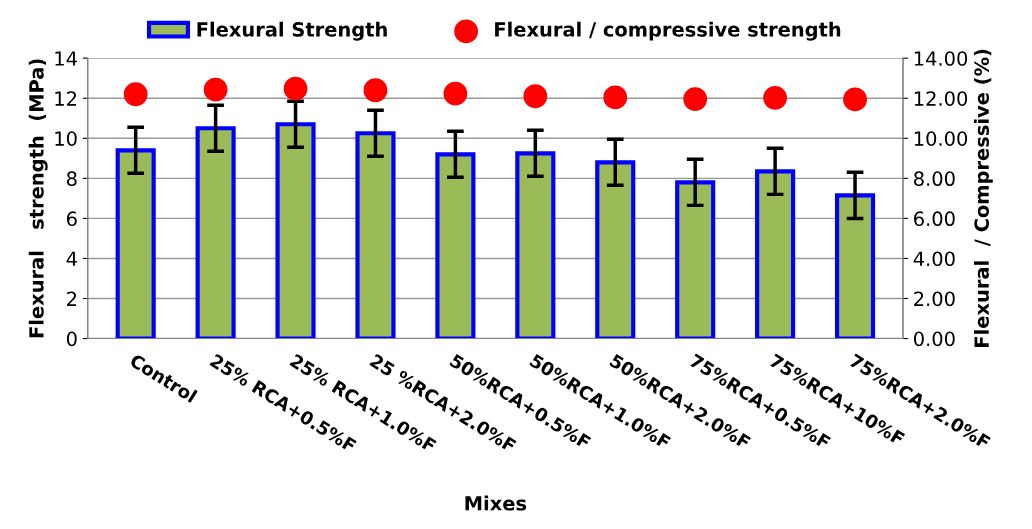 Image resolution: width=1032 pixels, height=529 pixels. Describe the element at coordinates (941, 98) in the screenshot. I see `y2-tick-label: 12.00` at that location.